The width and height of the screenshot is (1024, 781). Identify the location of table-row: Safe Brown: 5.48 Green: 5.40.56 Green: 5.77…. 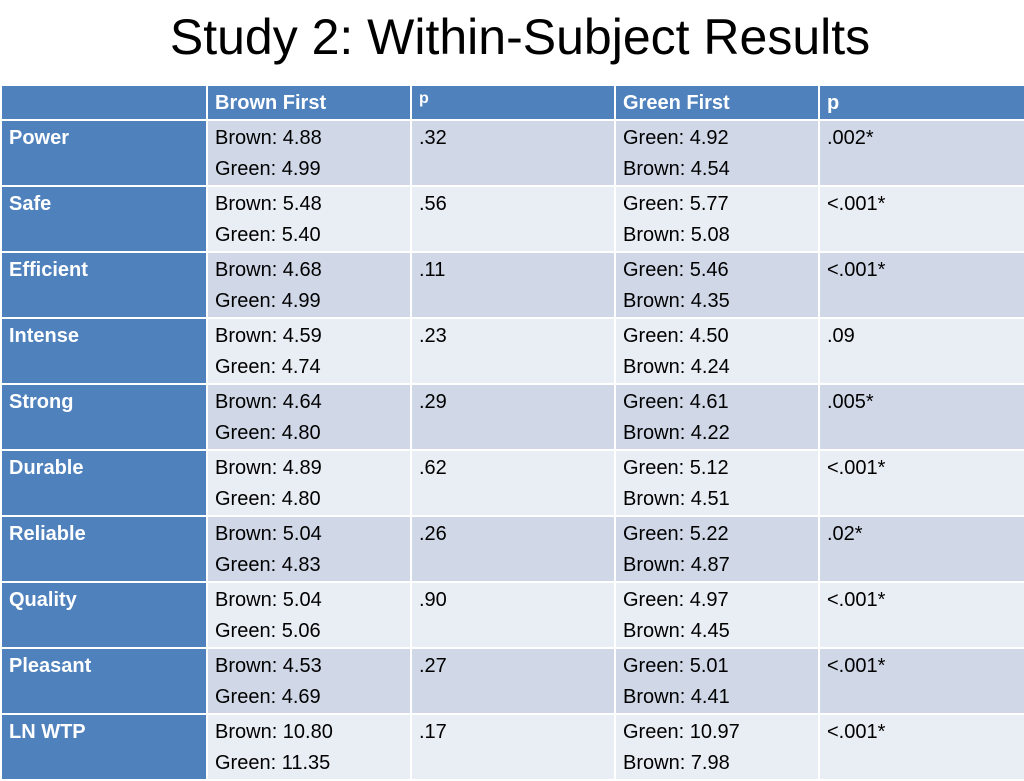
(512, 219).